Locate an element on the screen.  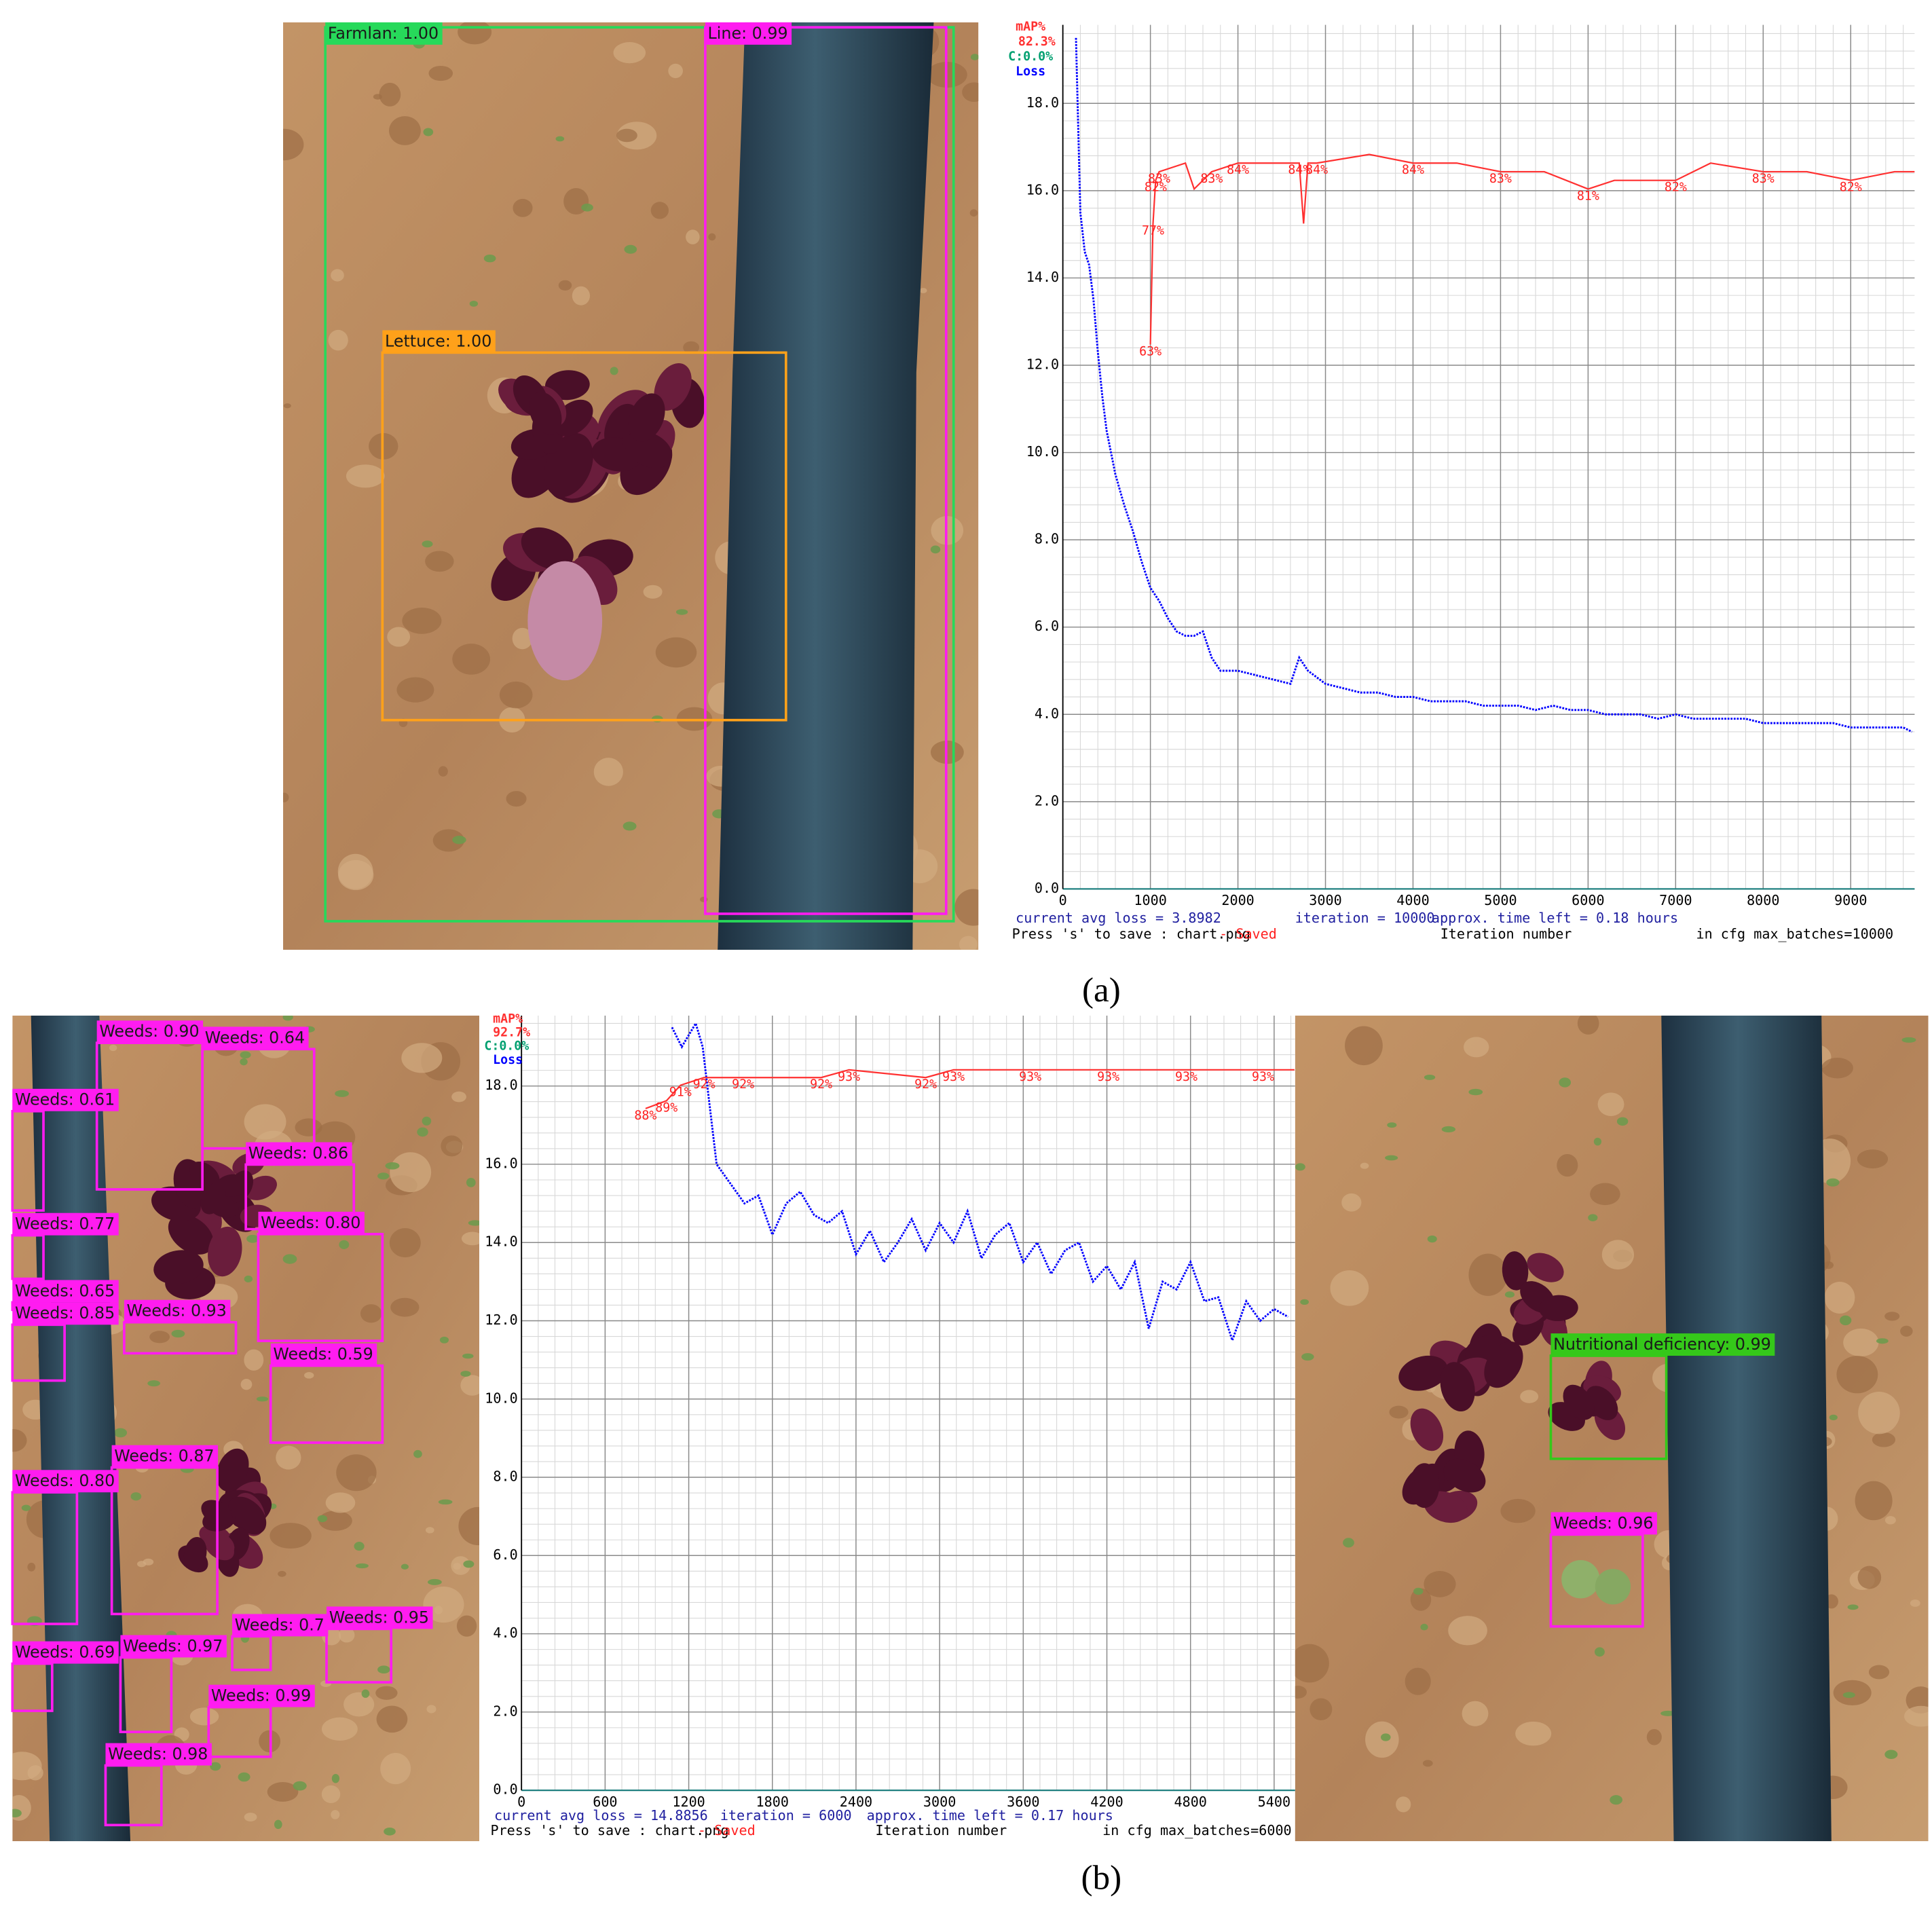
map-label: 82% is located at coordinates (1851, 188).